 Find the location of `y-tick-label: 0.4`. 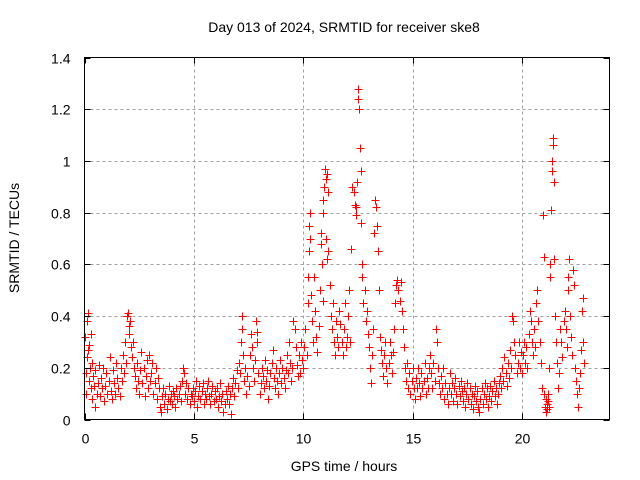

y-tick-label: 0.4 is located at coordinates (61, 317).